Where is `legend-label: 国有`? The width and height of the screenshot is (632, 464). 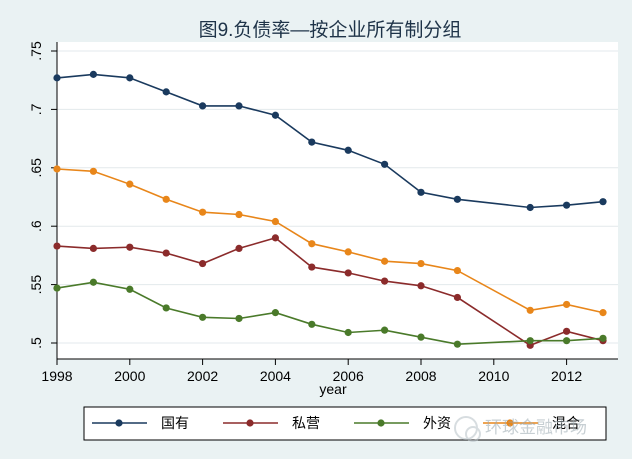 legend-label: 国有 is located at coordinates (175, 424).